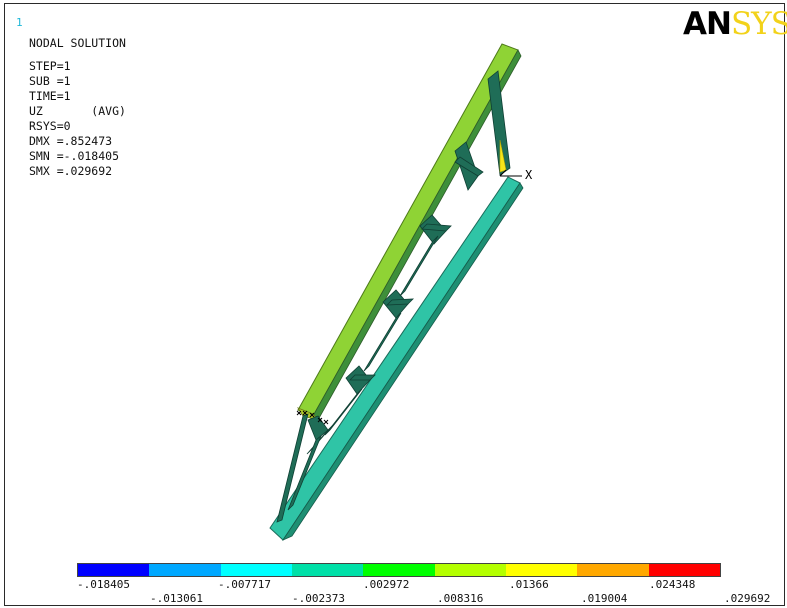  What do you see at coordinates (103, 584) in the screenshot?
I see `legend-label: -.018405` at bounding box center [103, 584].